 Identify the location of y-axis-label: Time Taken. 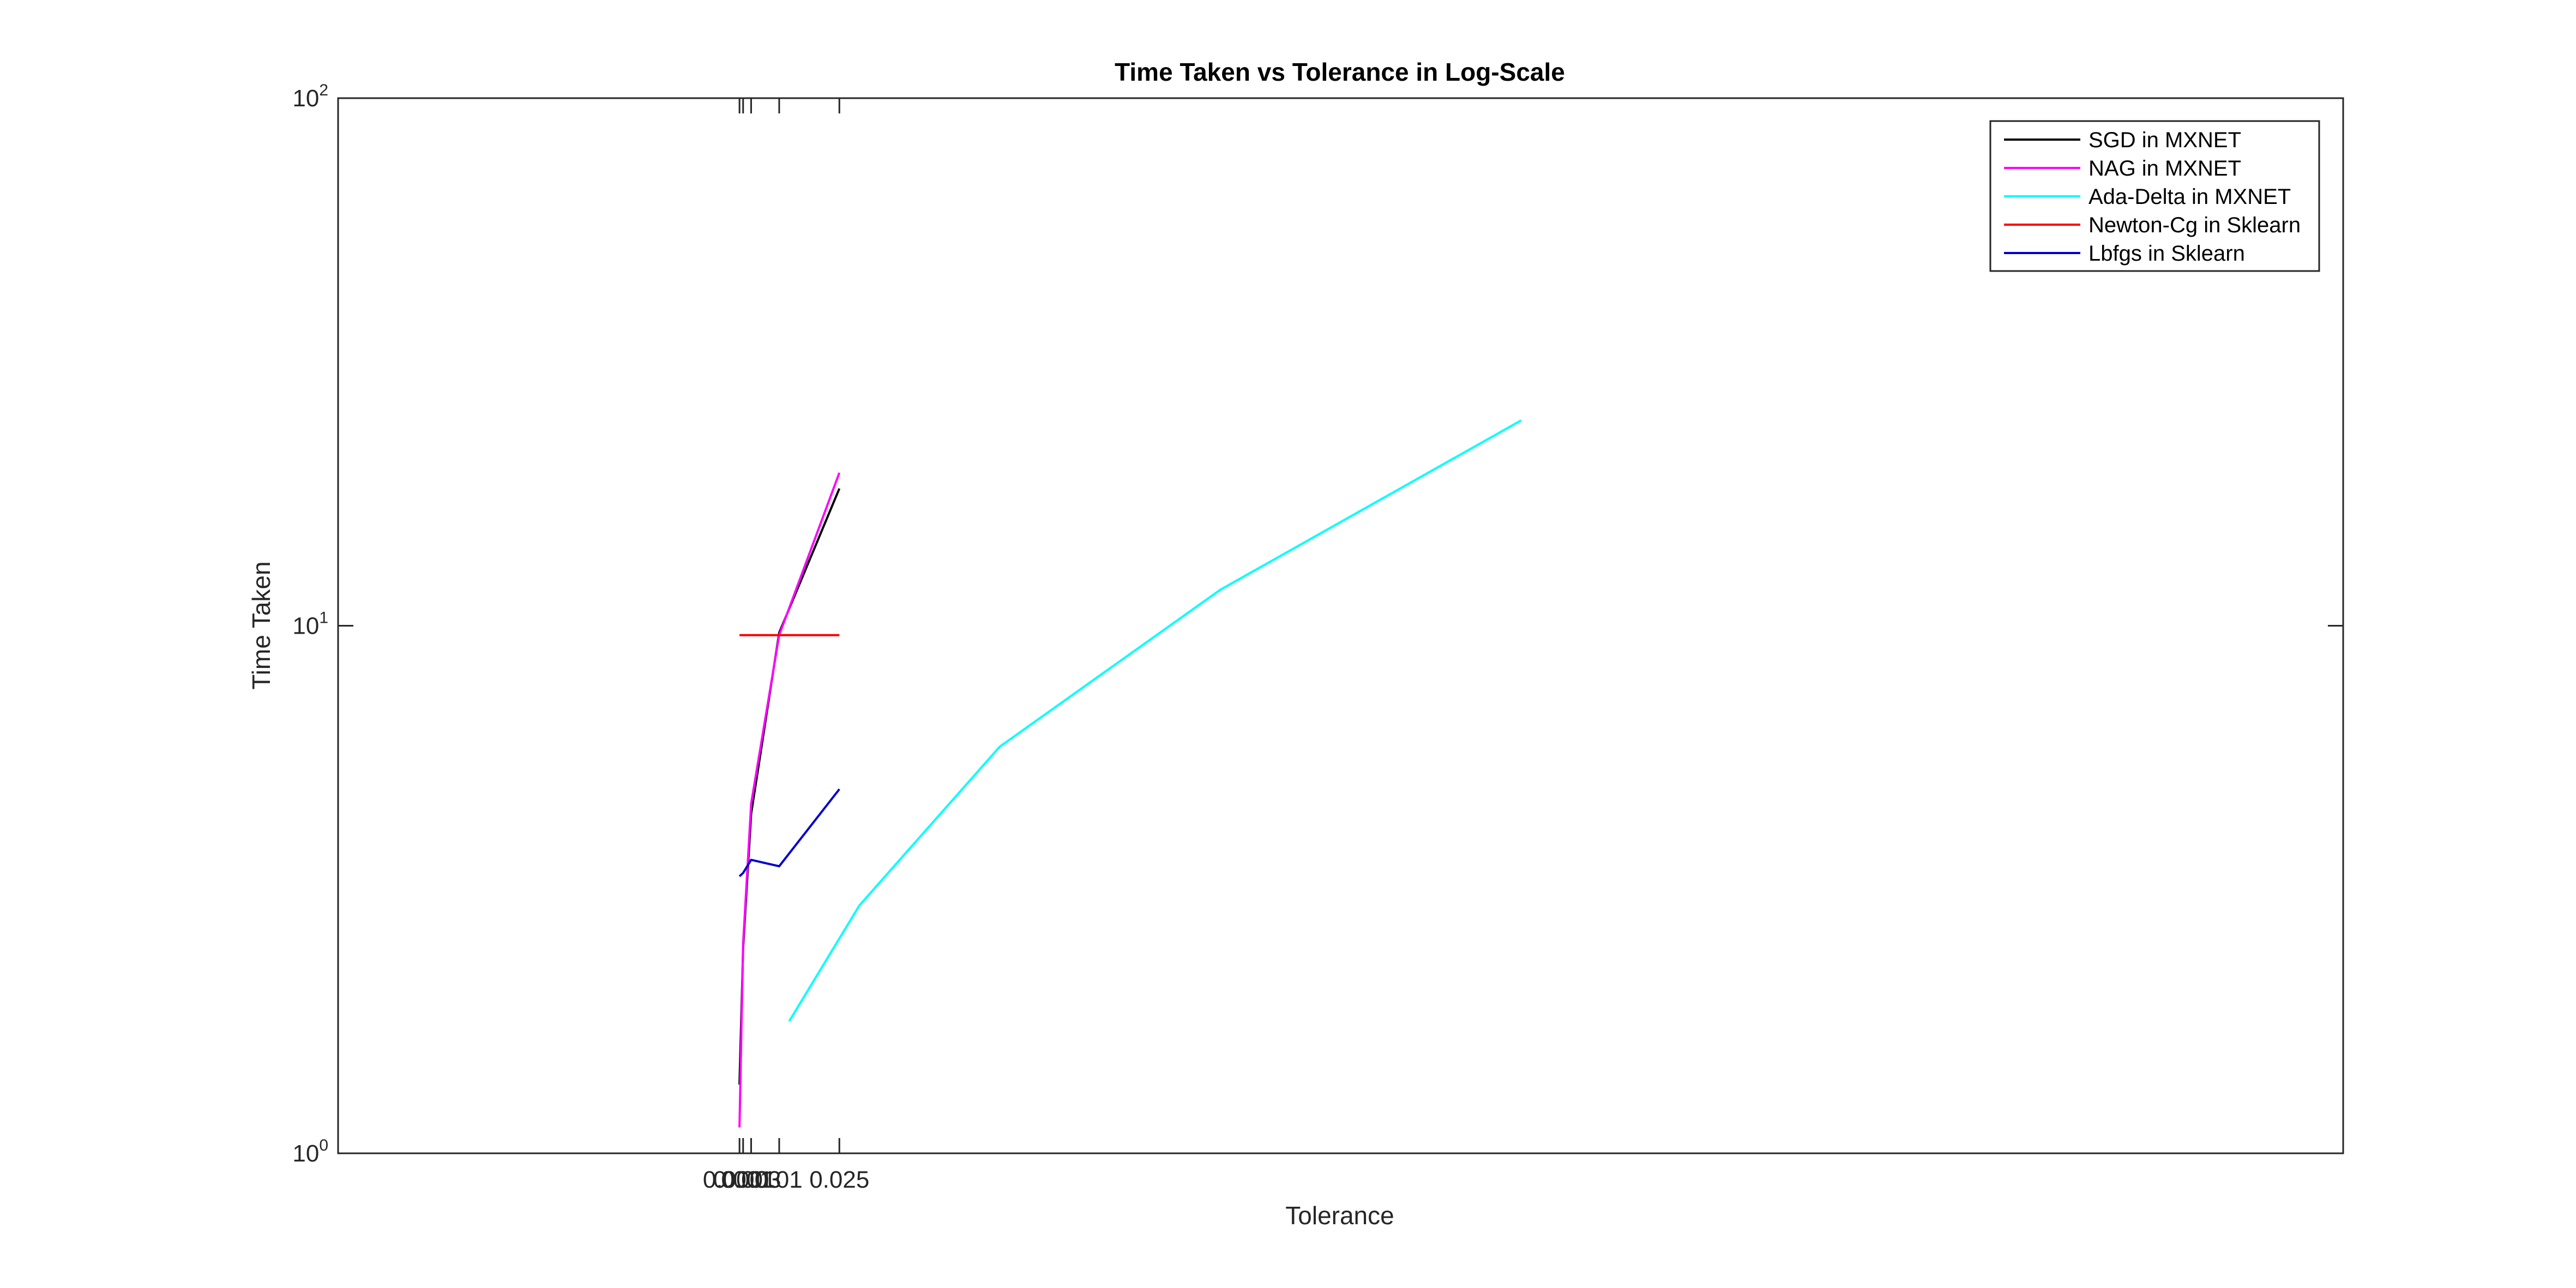
(261, 625).